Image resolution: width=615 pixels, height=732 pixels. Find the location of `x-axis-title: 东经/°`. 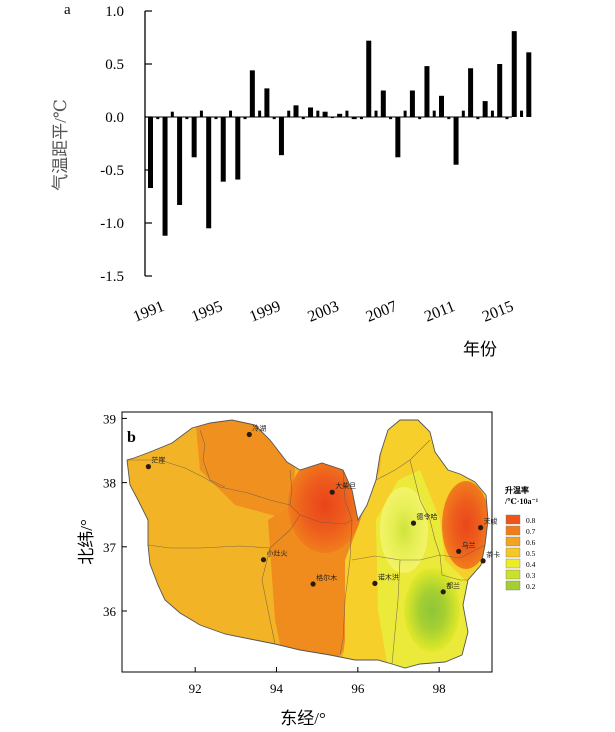

x-axis-title: 东经/° is located at coordinates (303, 718).